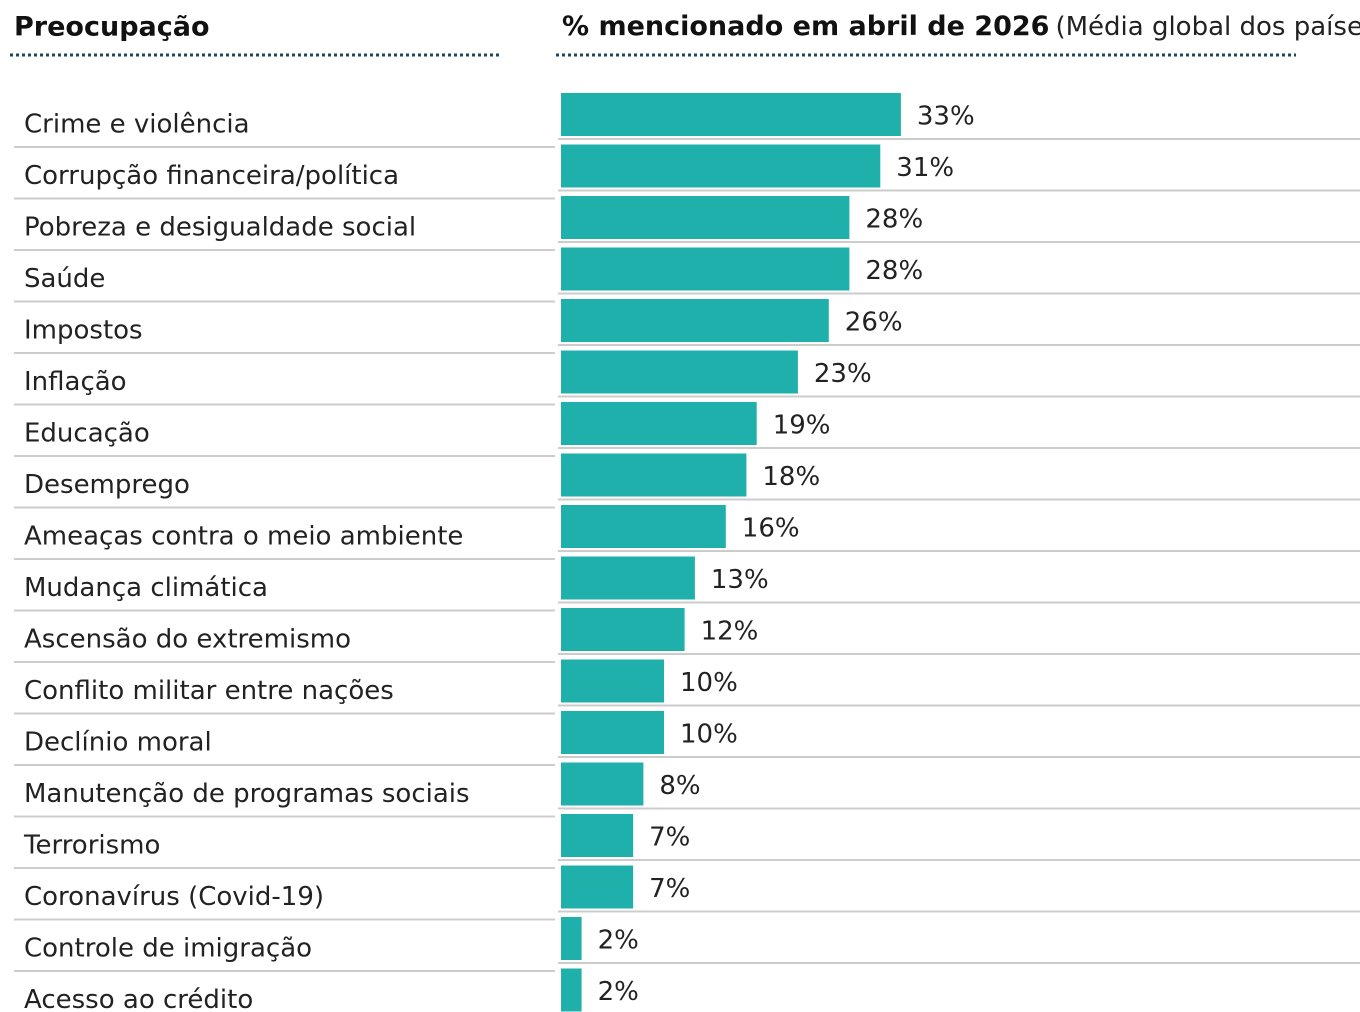 The width and height of the screenshot is (1360, 1012). What do you see at coordinates (138, 998) in the screenshot?
I see `category-label: Acesso ao crédito` at bounding box center [138, 998].